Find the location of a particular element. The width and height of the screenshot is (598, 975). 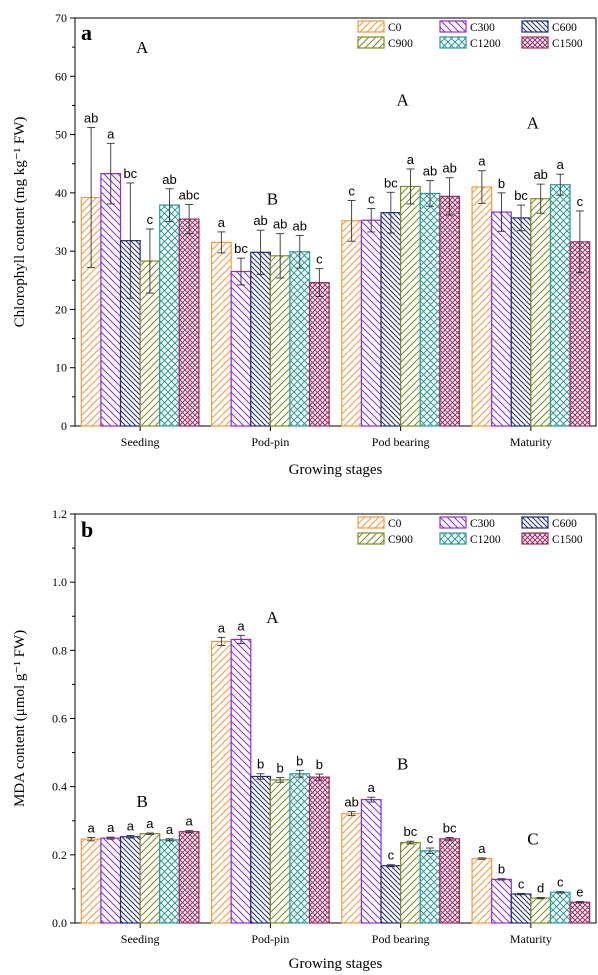

panel-letter: b is located at coordinates (87, 529).